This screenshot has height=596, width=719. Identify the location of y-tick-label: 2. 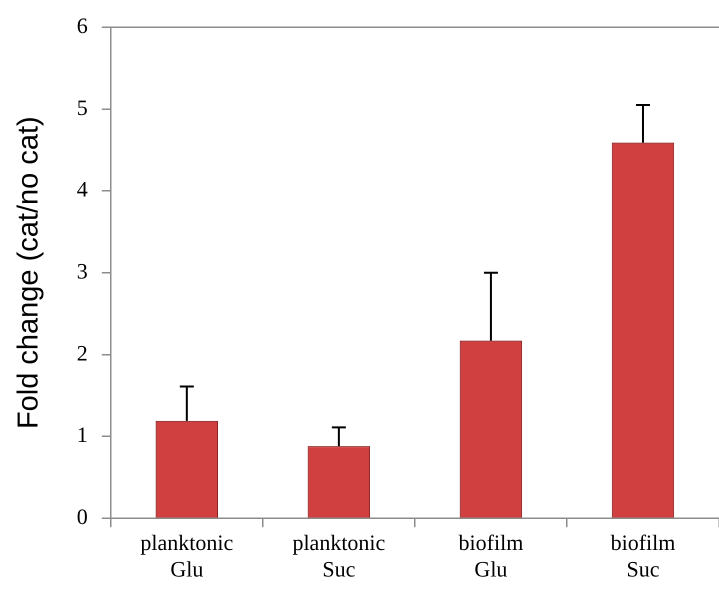
(82, 353).